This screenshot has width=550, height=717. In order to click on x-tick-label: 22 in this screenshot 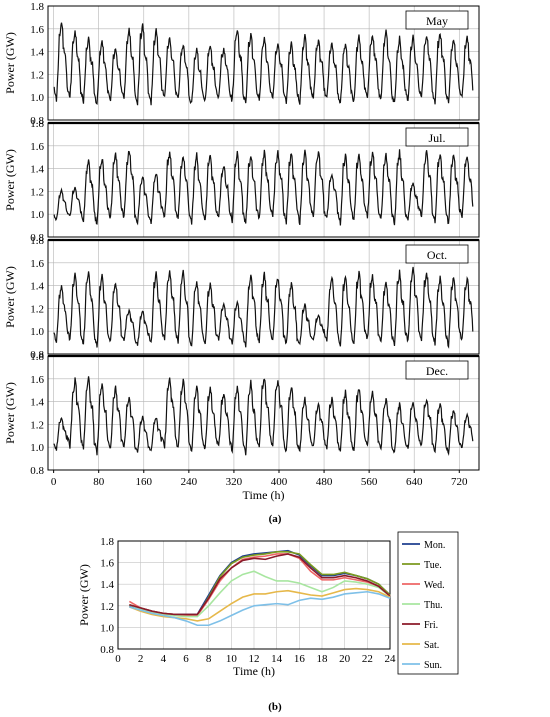, I will do `click(367, 659)`.